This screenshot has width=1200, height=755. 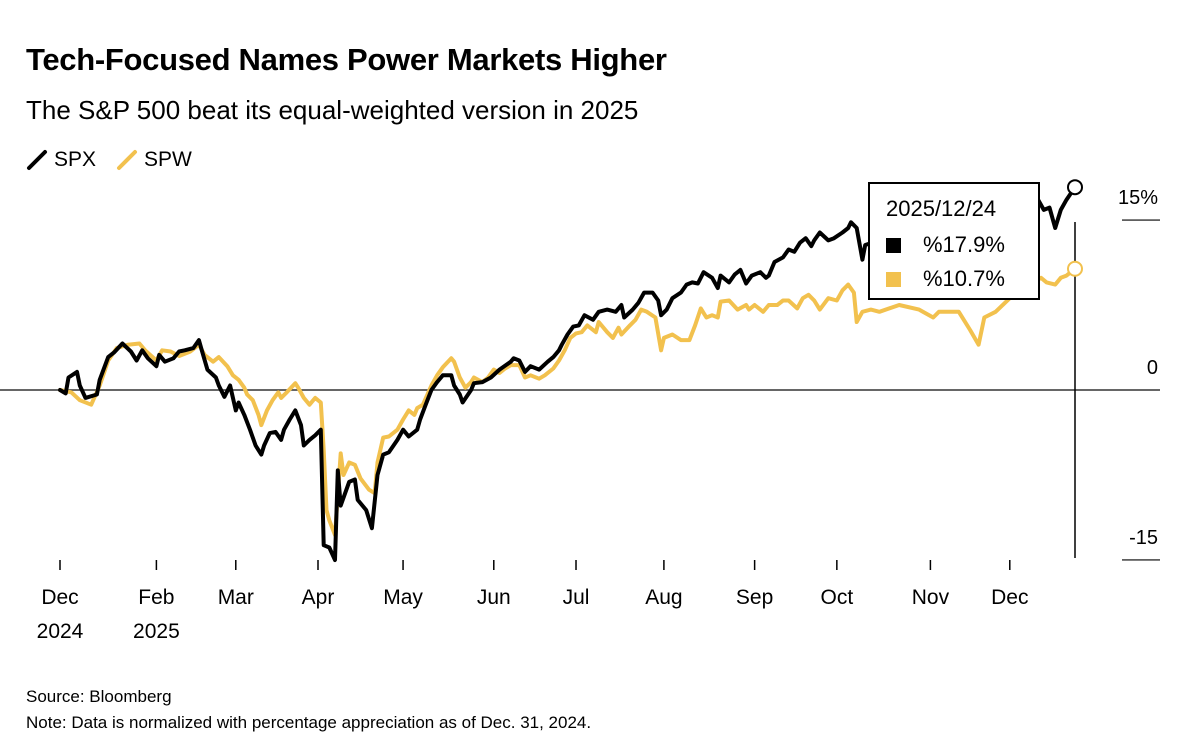 I want to click on x-tick-label: Jun, so click(x=494, y=597).